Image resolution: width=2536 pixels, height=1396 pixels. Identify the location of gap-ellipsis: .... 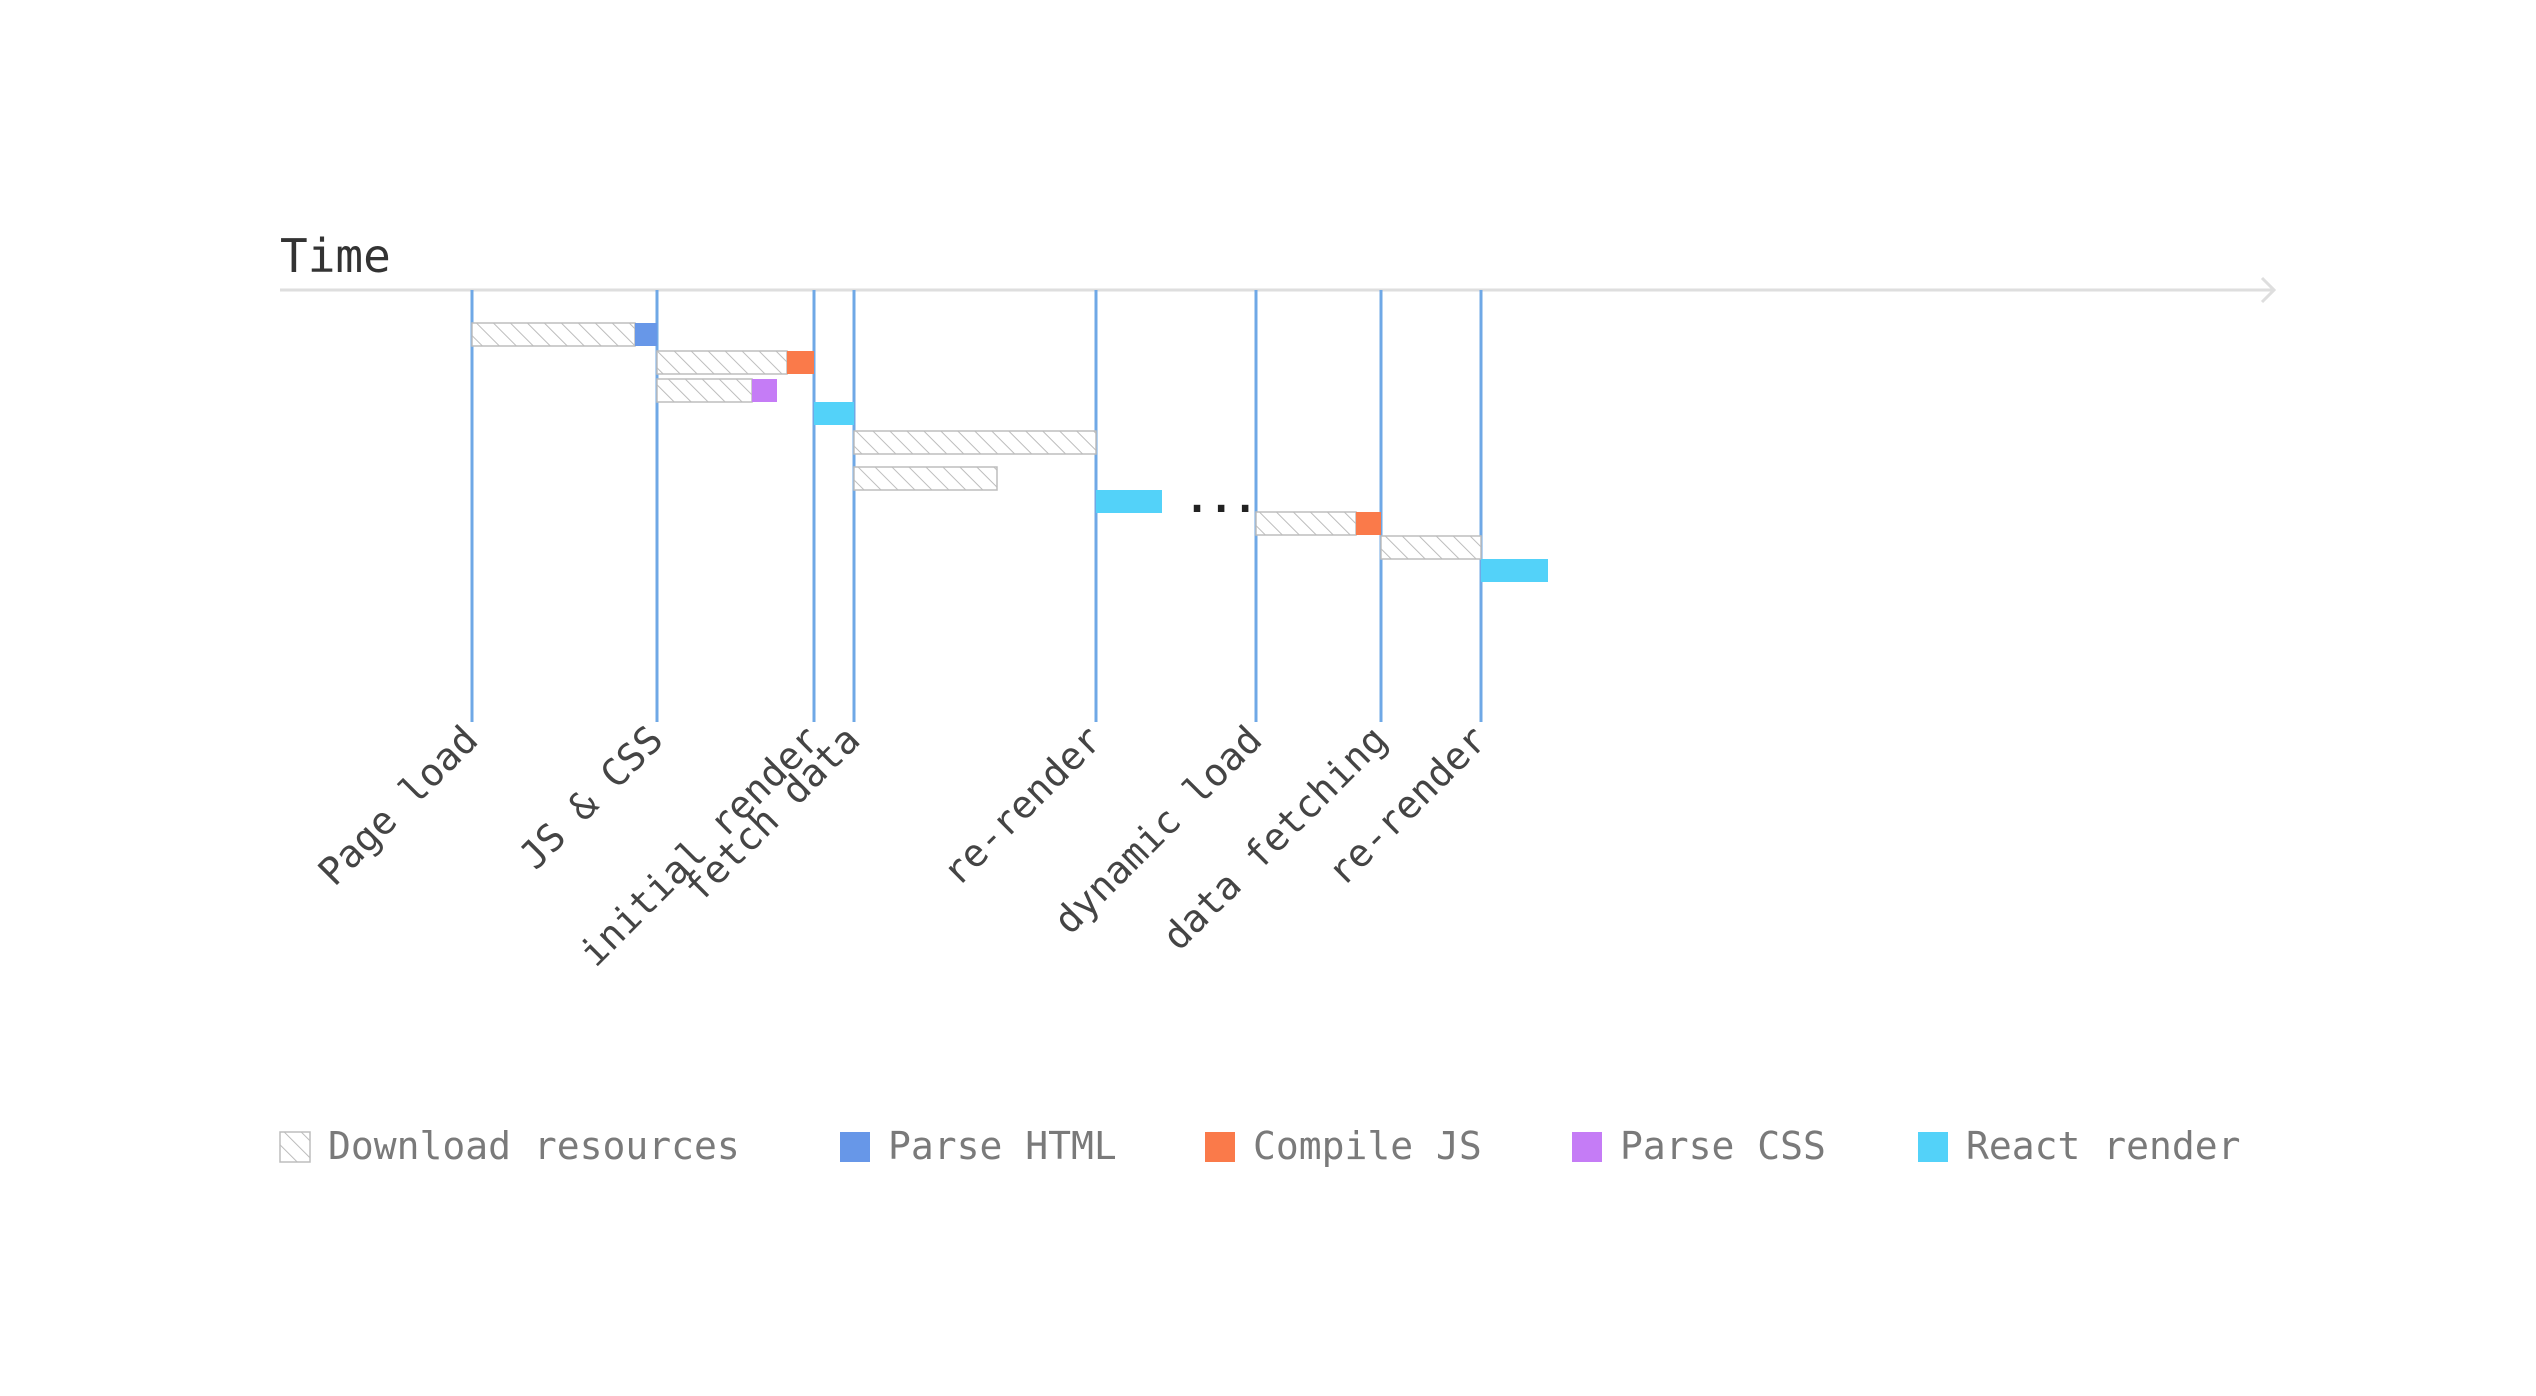
(1221, 499).